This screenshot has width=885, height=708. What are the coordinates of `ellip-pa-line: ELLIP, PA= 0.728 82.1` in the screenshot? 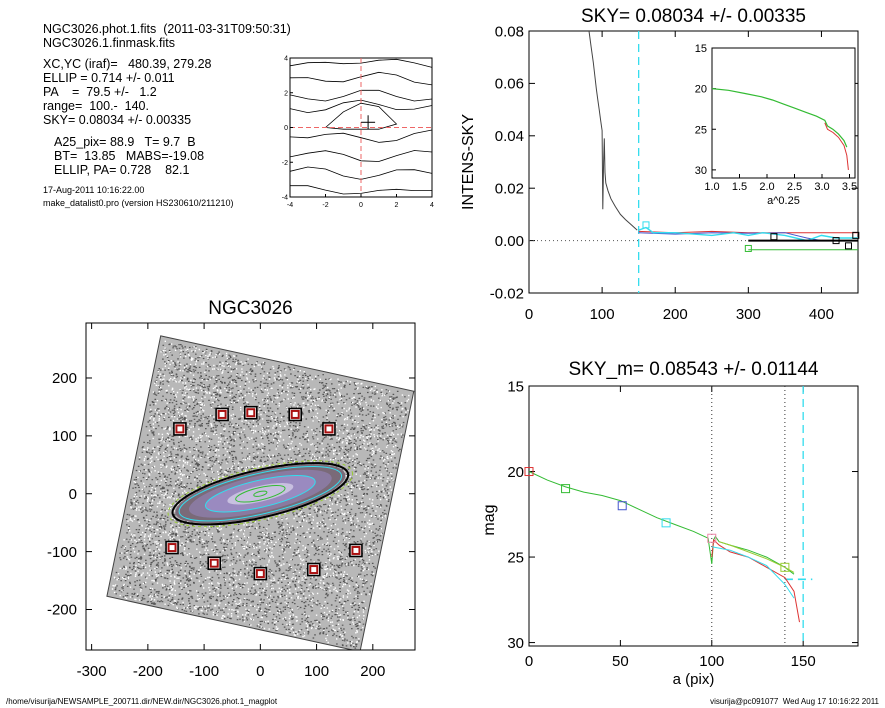 It's located at (122, 170).